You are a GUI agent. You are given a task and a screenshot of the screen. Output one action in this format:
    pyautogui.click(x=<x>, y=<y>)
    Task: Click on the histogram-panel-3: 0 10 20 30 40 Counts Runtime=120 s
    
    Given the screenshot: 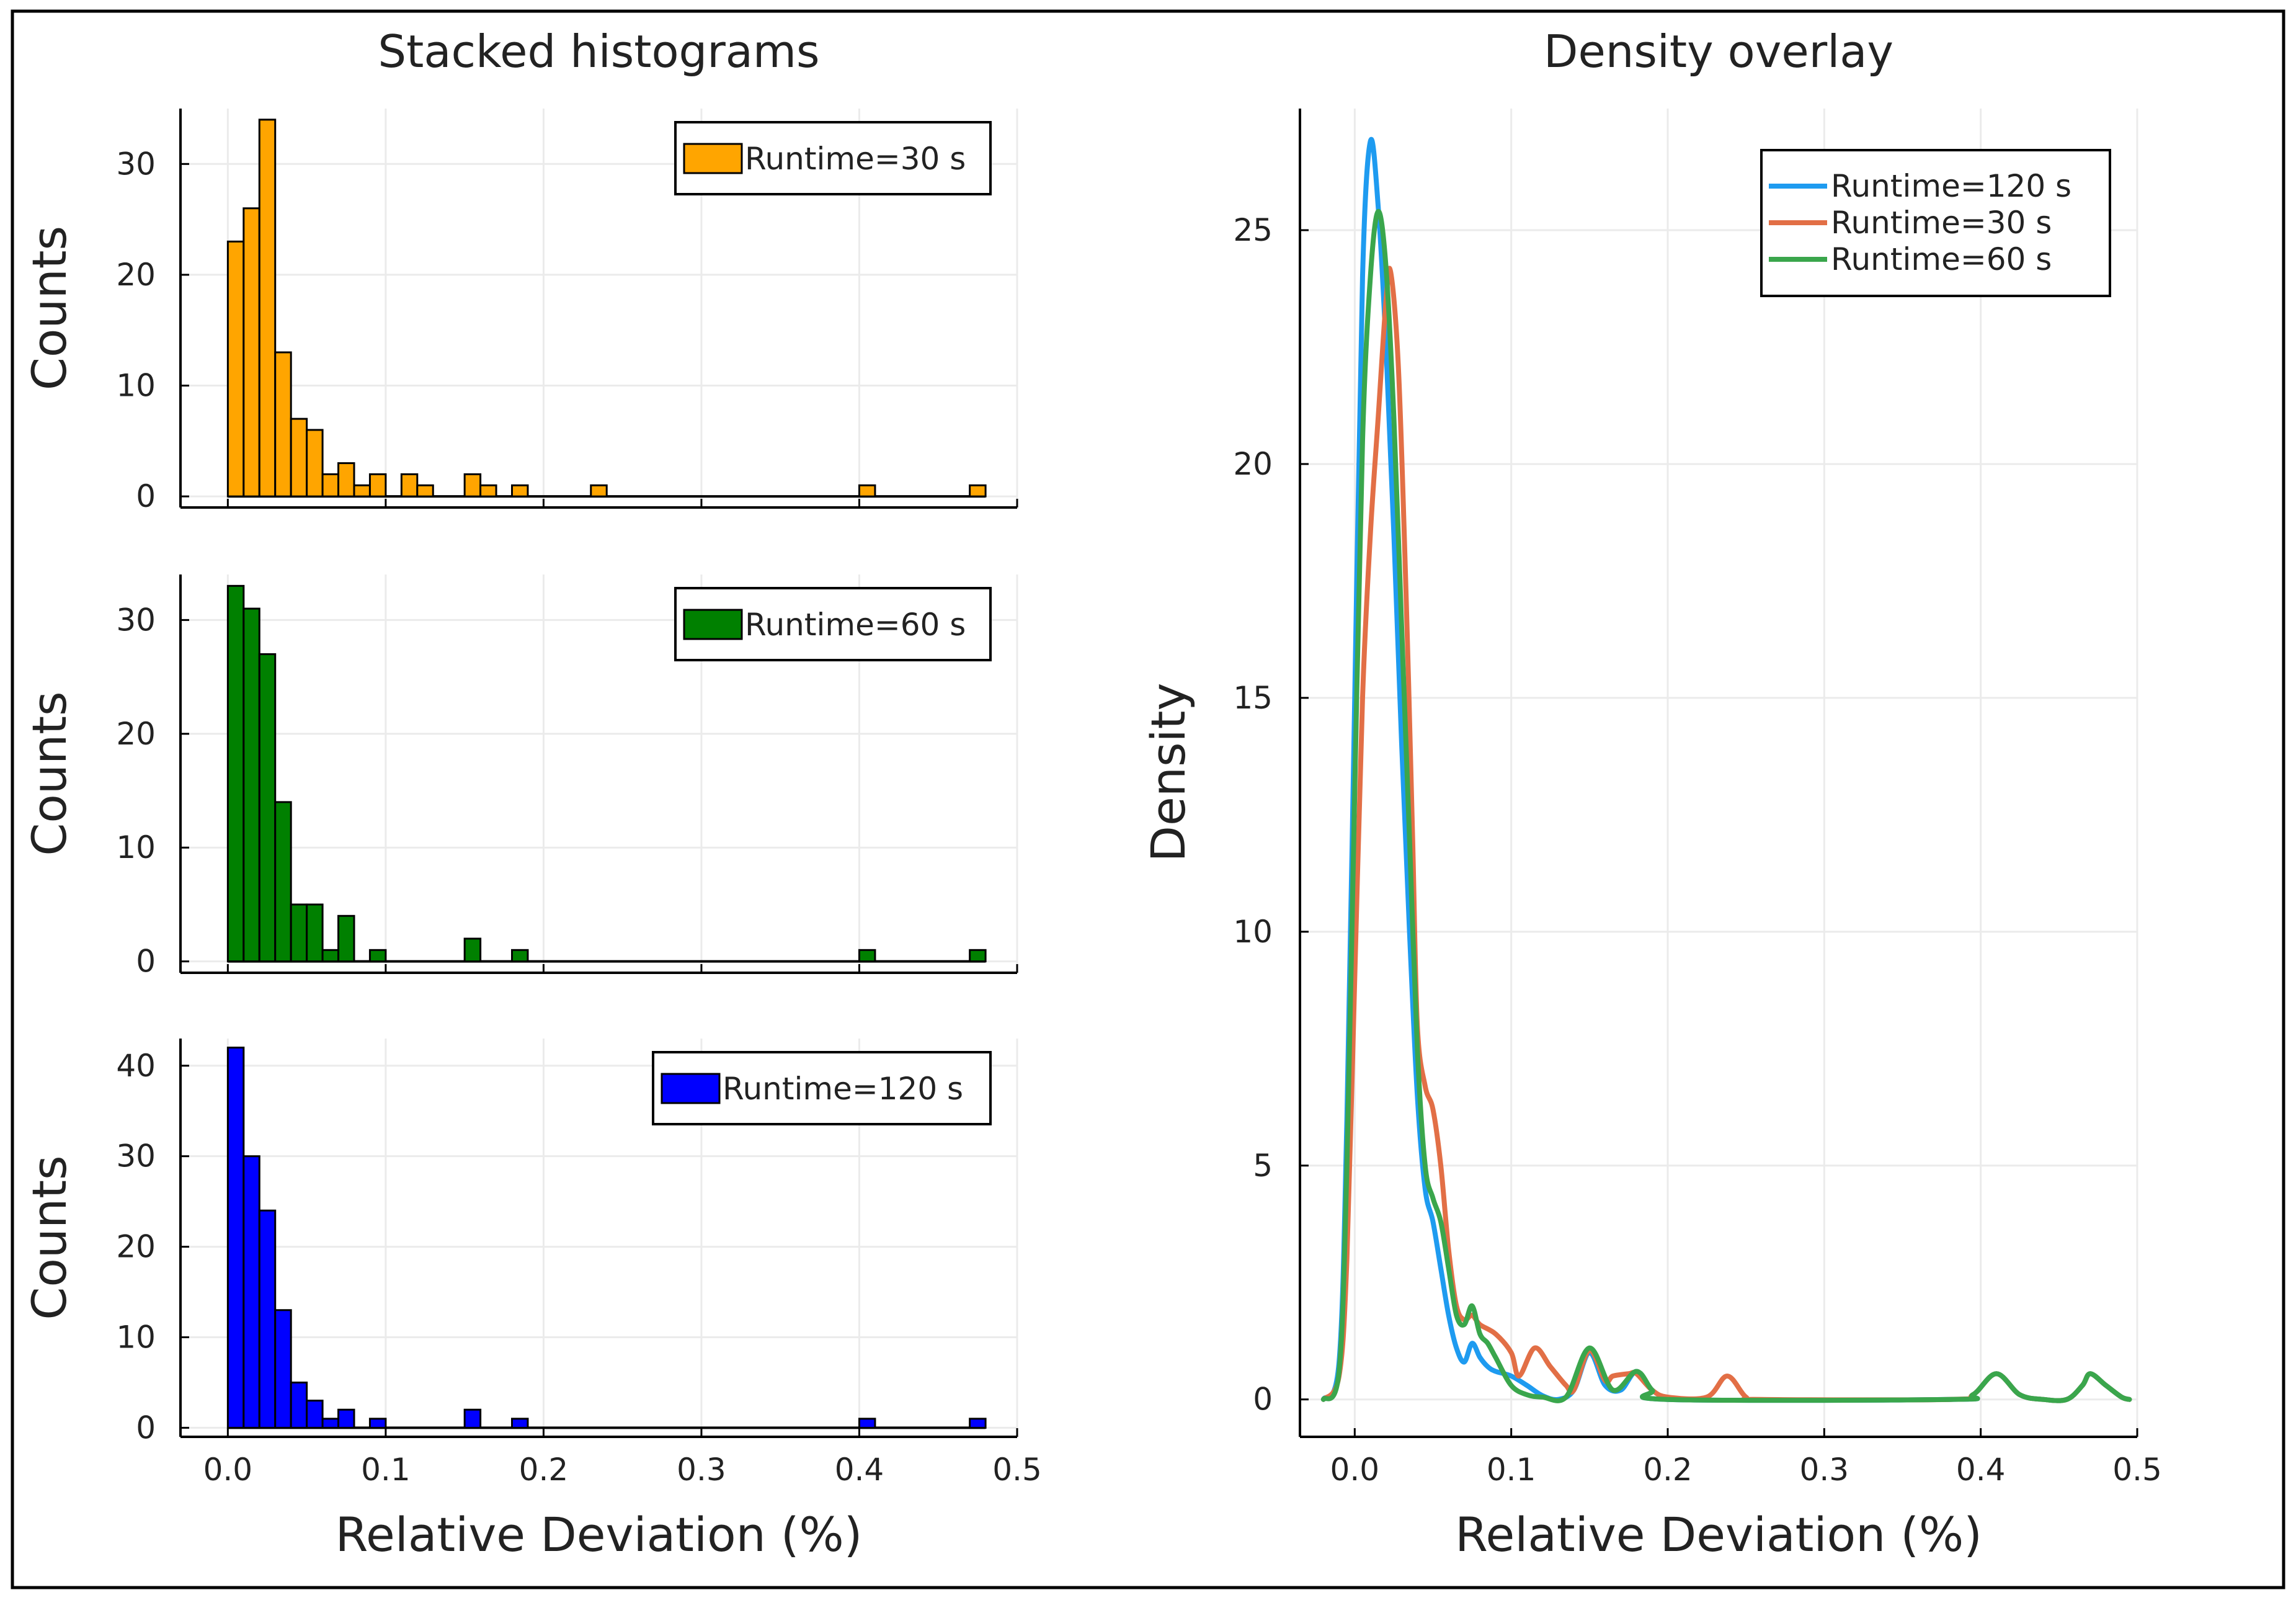 What is the action you would take?
    pyautogui.click(x=520, y=1242)
    